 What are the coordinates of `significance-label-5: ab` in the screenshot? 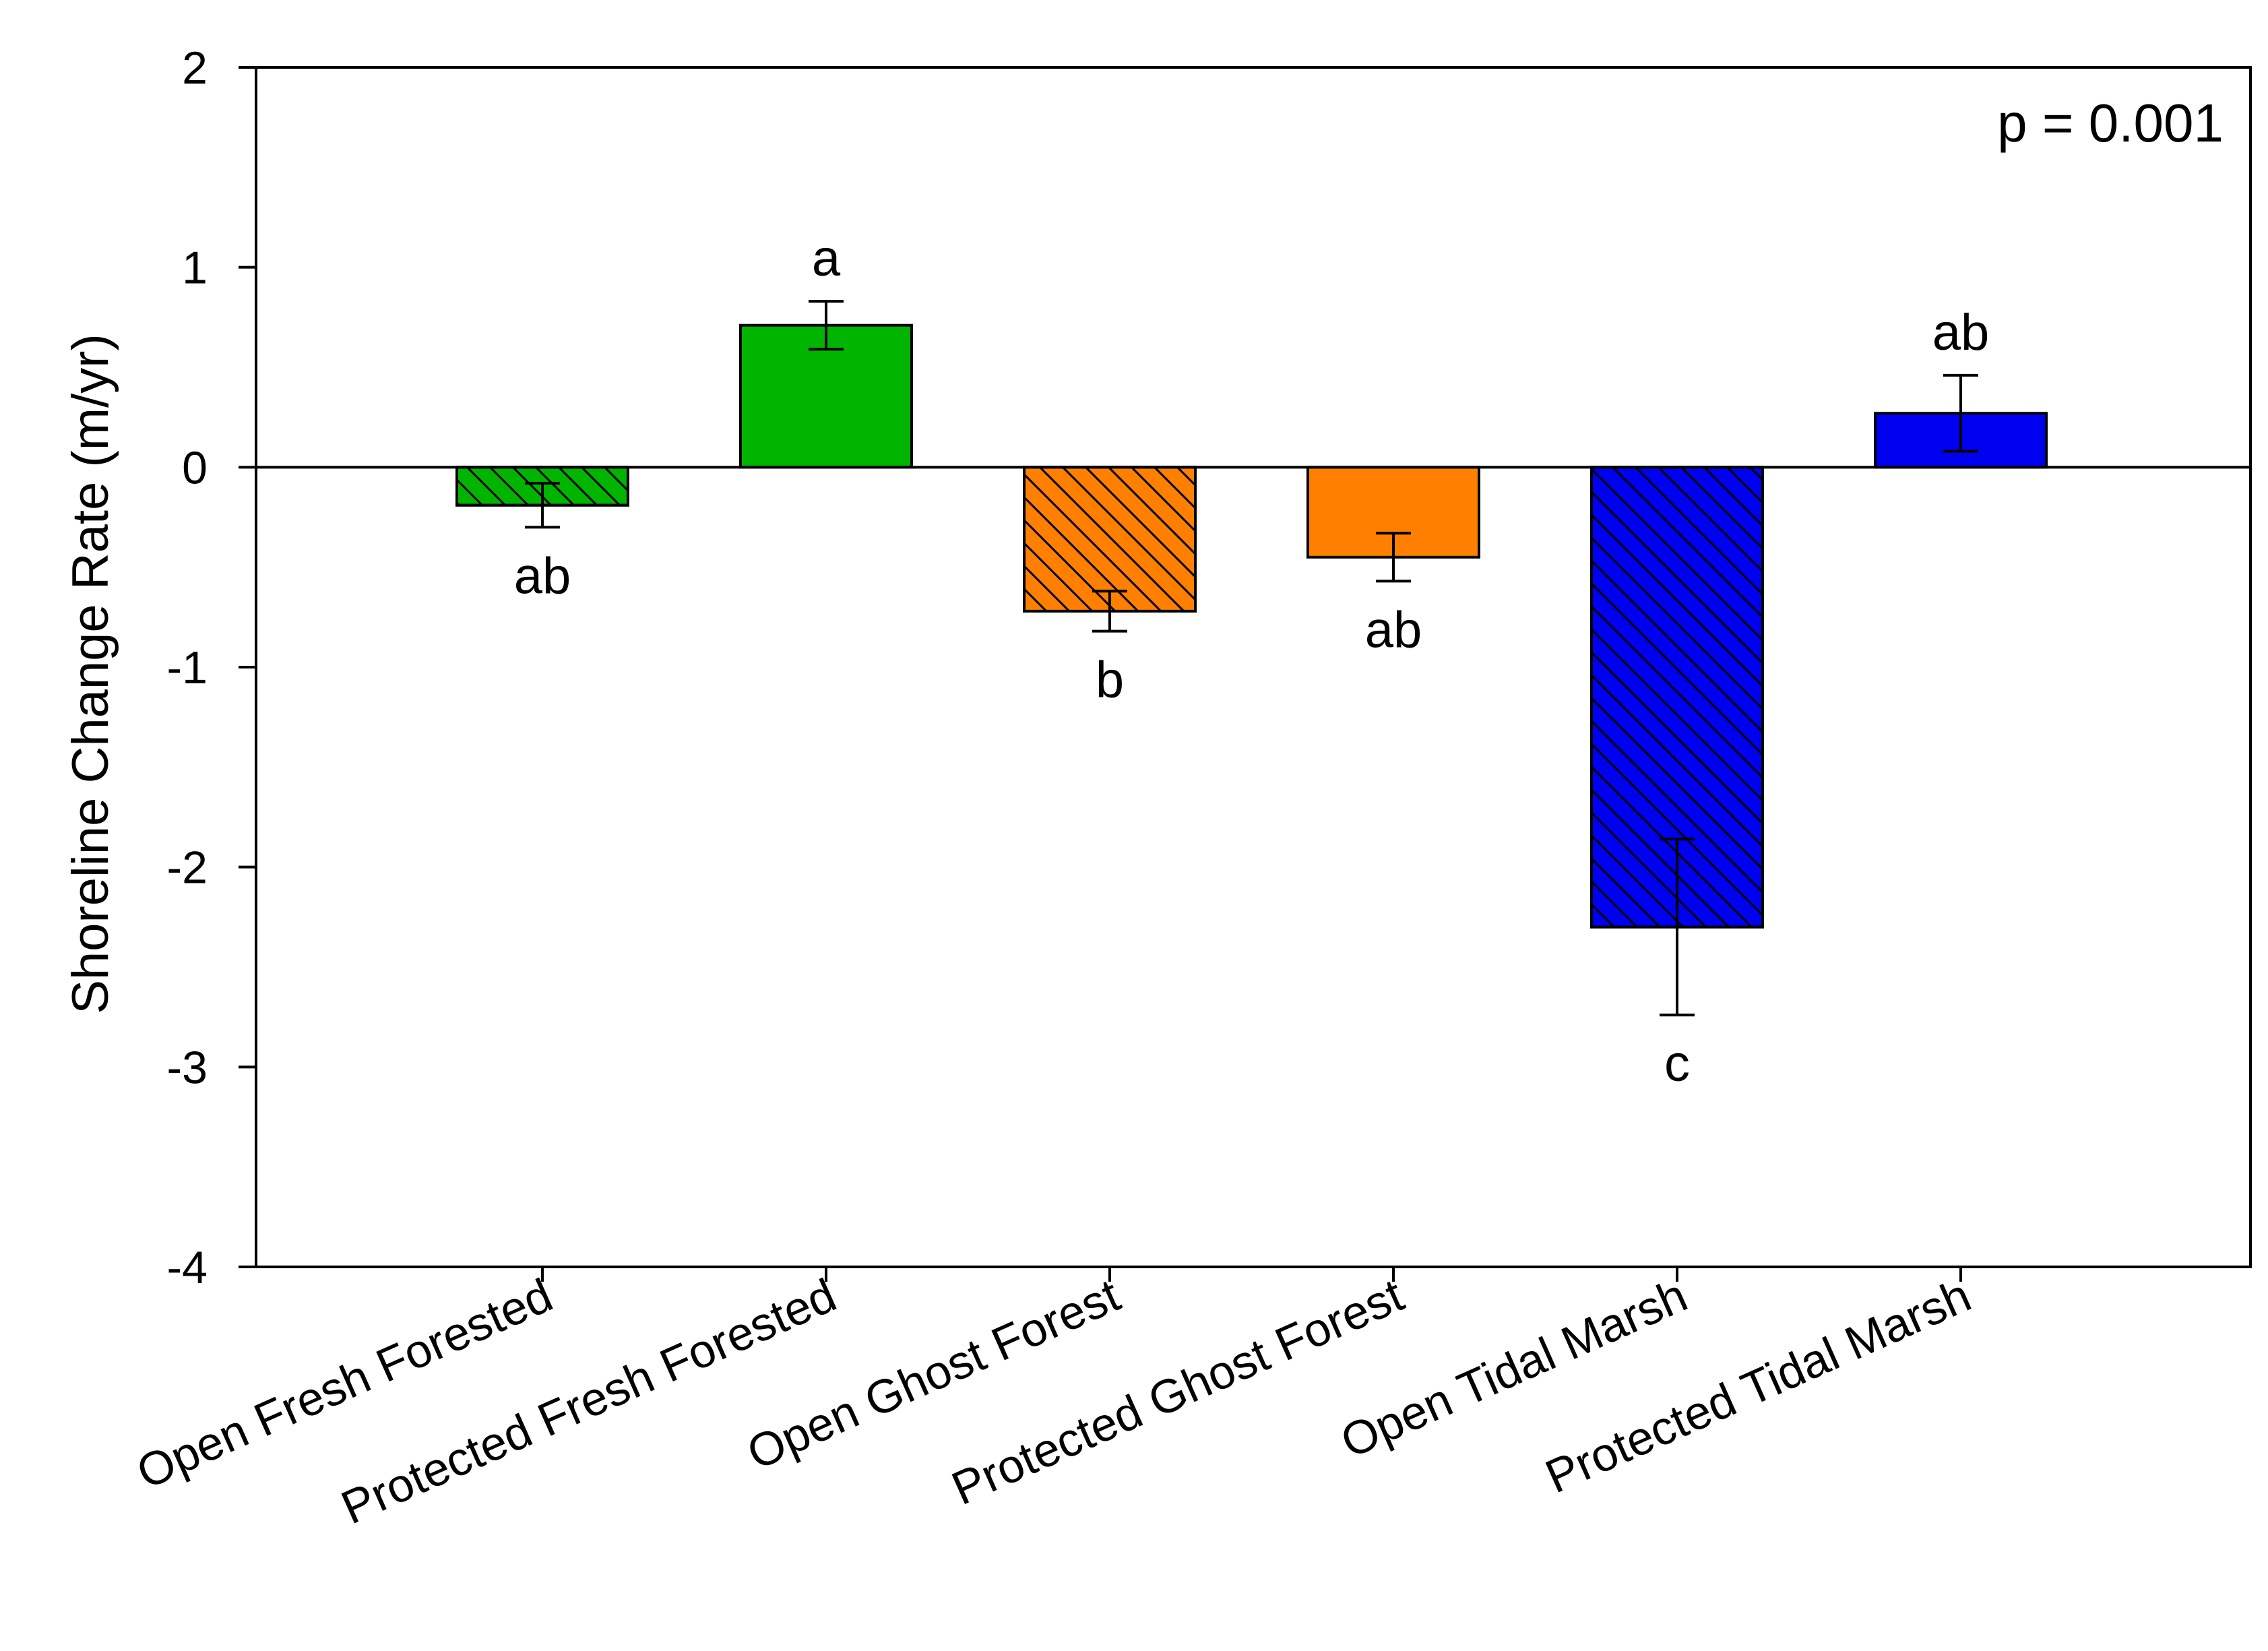 It's located at (1961, 332).